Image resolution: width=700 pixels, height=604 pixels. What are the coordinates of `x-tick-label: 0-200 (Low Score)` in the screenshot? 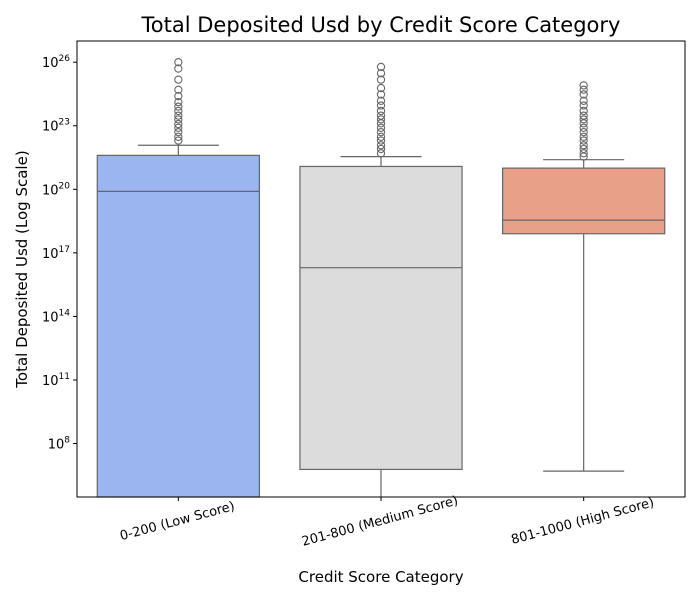 It's located at (177, 521).